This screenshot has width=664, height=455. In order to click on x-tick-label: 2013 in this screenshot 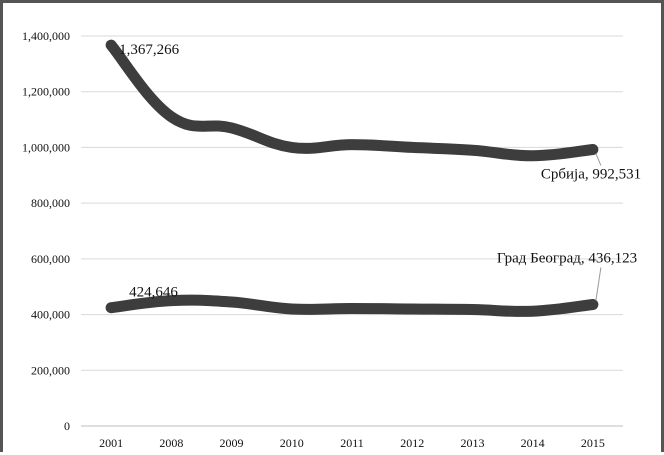, I will do `click(472, 443)`.